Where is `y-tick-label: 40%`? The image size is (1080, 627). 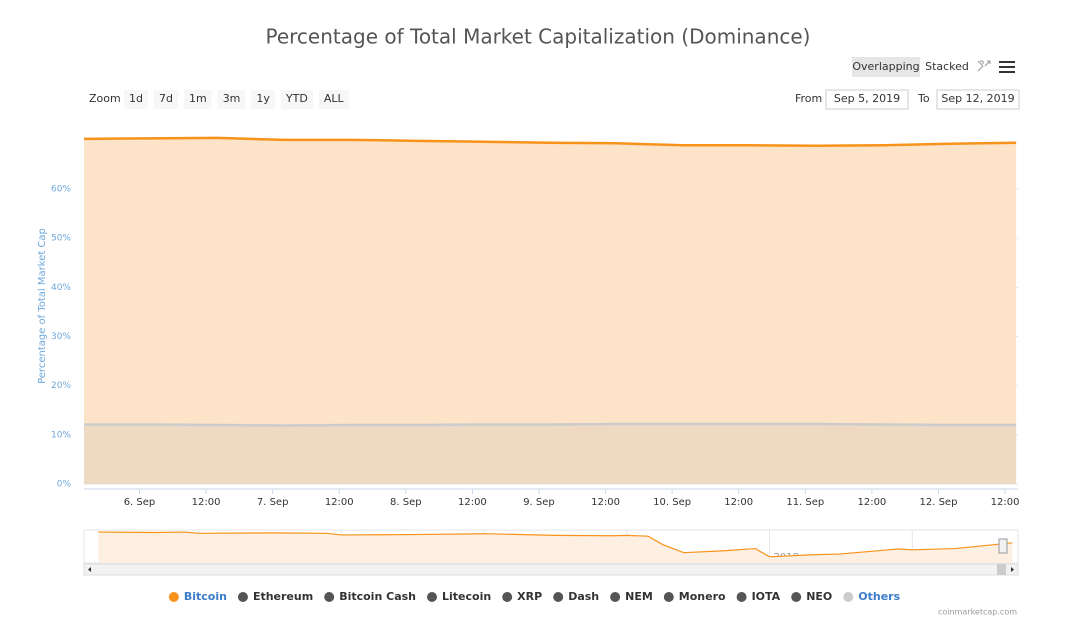 y-tick-label: 40% is located at coordinates (61, 288).